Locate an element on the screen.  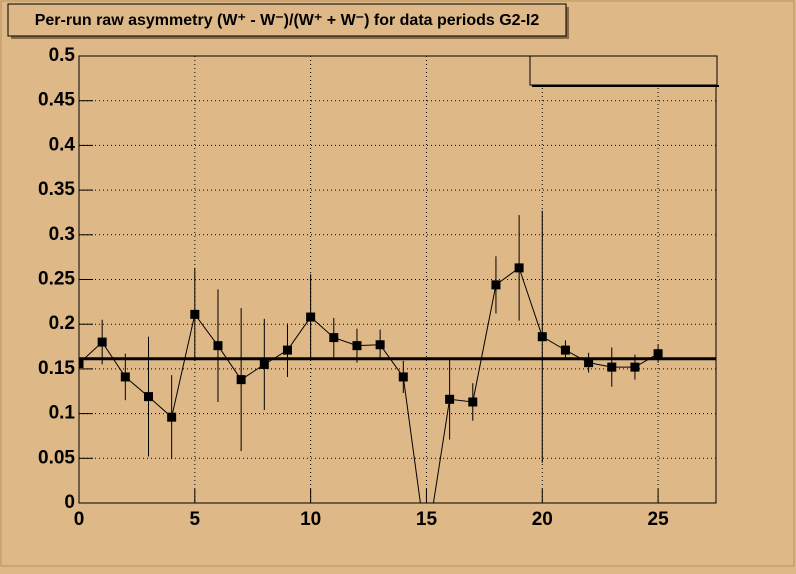
x-tick-label: 25 is located at coordinates (659, 519).